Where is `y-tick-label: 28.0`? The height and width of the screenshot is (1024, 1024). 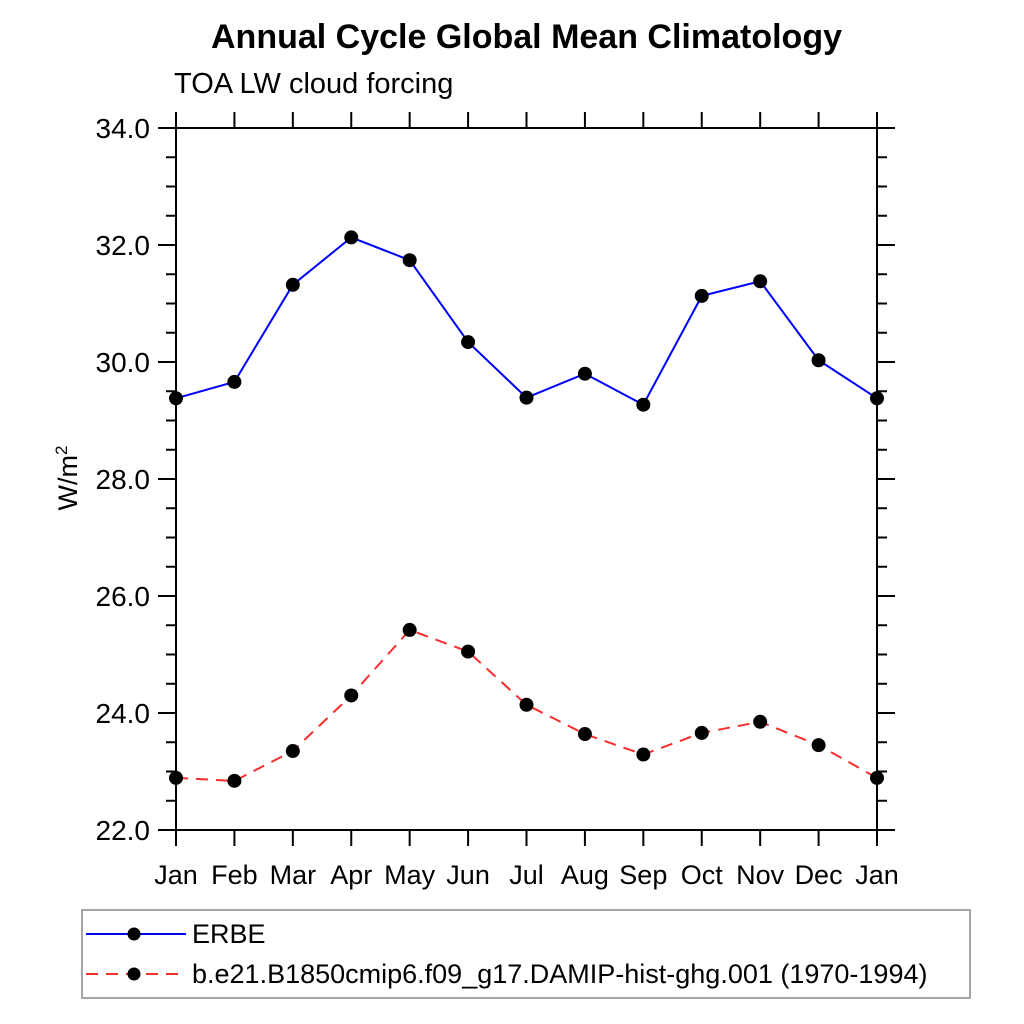 y-tick-label: 28.0 is located at coordinates (123, 479).